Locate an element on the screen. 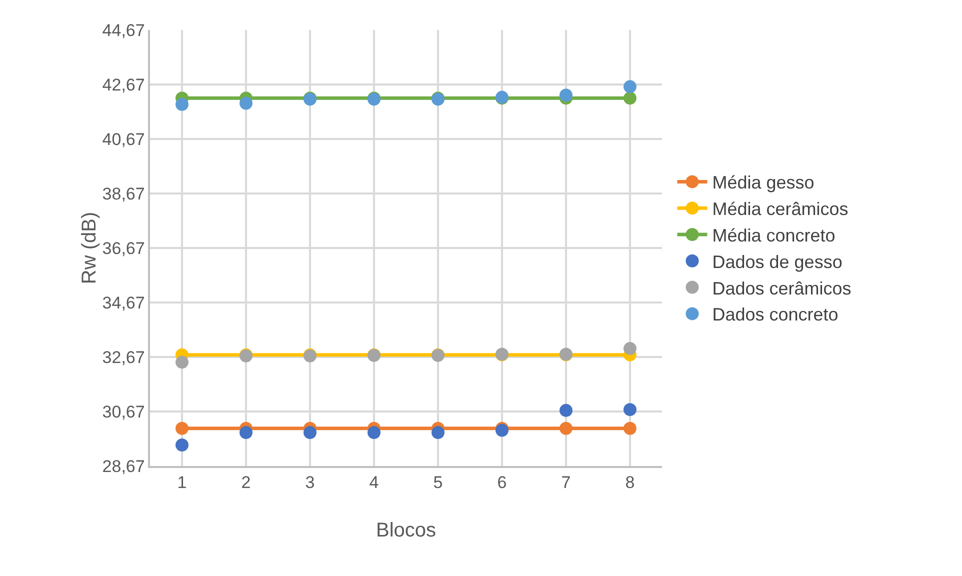  x-tick-label: 5 is located at coordinates (438, 482).